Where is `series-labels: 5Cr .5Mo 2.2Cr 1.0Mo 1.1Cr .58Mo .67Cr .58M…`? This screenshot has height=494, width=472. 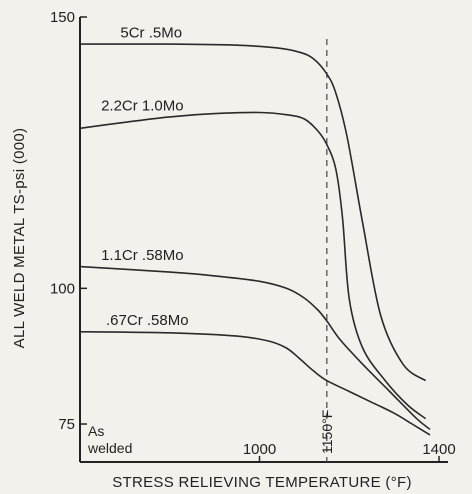
series-labels: 5Cr .5Mo 2.2Cr 1.0Mo 1.1Cr .58Mo .67Cr .58M… is located at coordinates (144, 177).